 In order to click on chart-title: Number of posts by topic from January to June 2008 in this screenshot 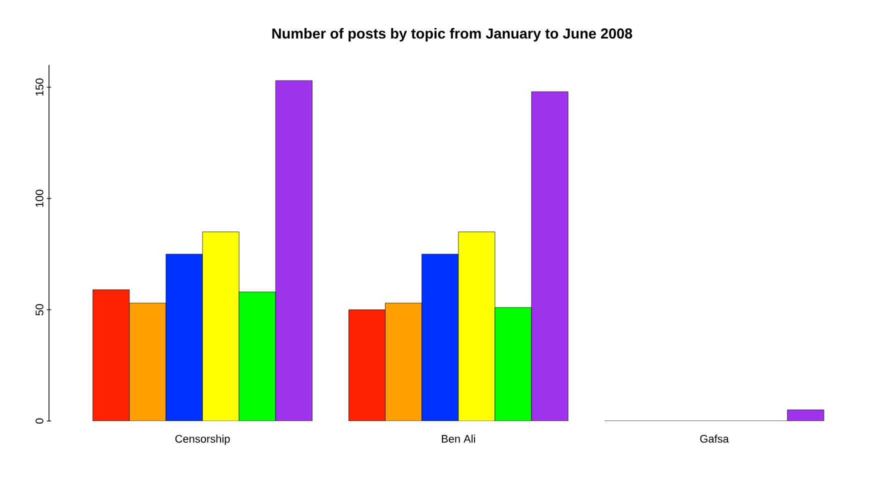, I will do `click(452, 35)`.